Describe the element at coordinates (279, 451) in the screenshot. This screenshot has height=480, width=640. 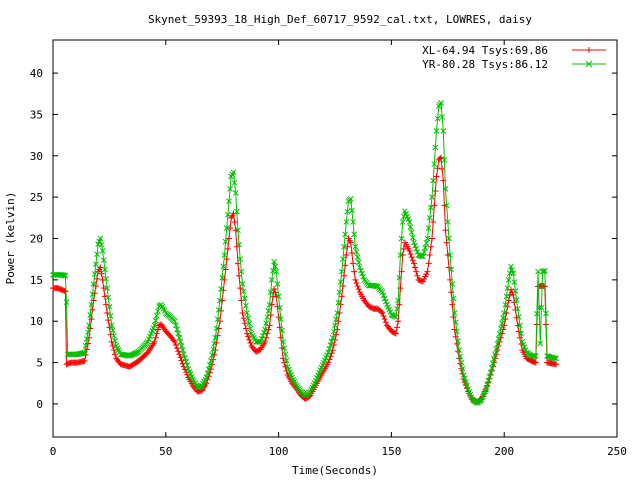
I see `x-tick-label: 100` at that location.